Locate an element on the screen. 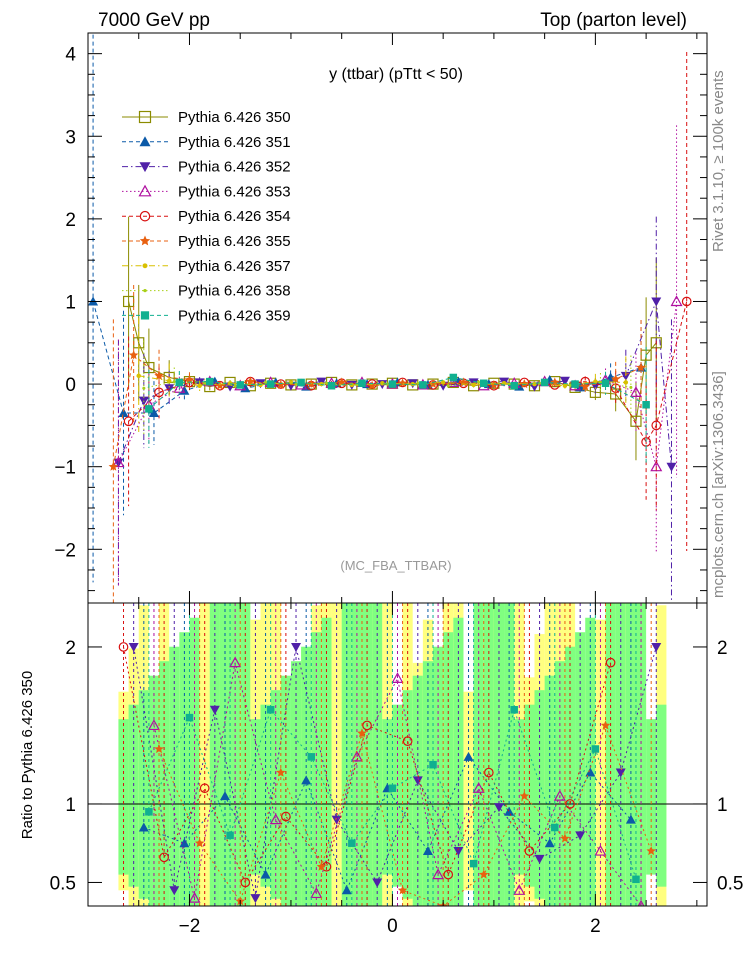  x-tick-label: −2 is located at coordinates (190, 926).